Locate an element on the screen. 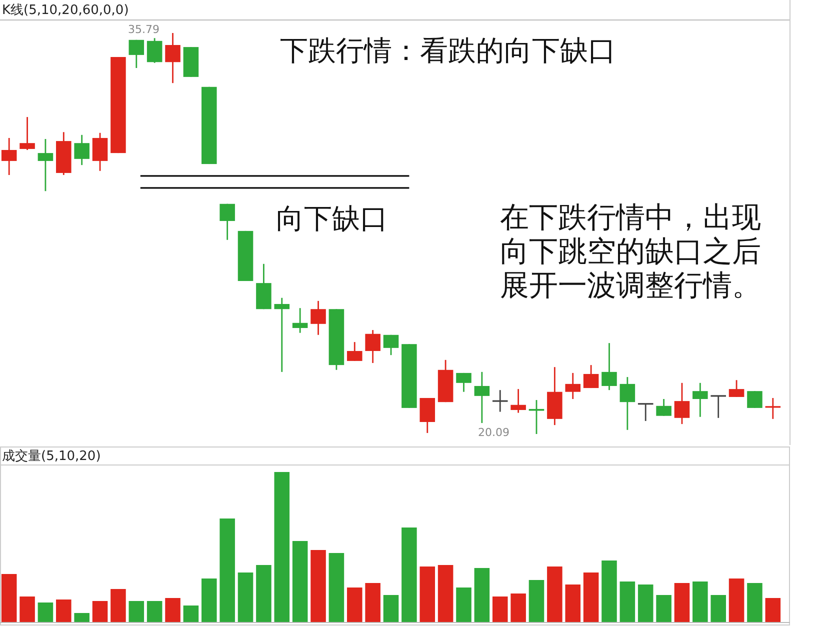 This screenshot has height=627, width=840. annotation: 在下跌行情中，出现向下跳空的缺口之后展开一波调整行情。 is located at coordinates (631, 251).